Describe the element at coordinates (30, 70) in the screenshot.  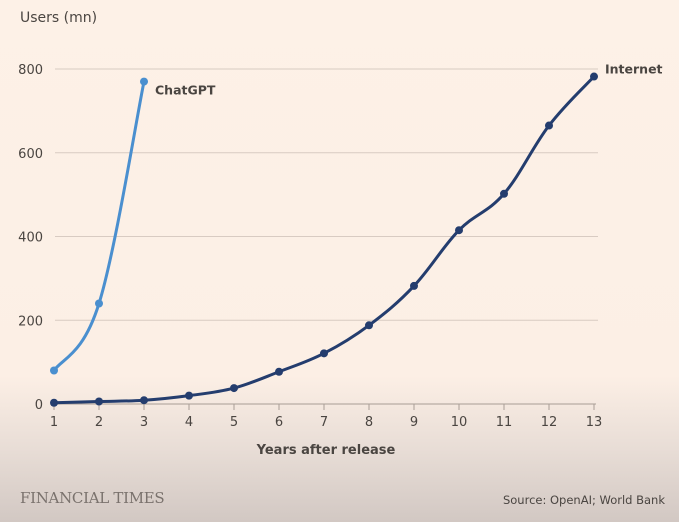
I see `y-tick-label: 800` at that location.